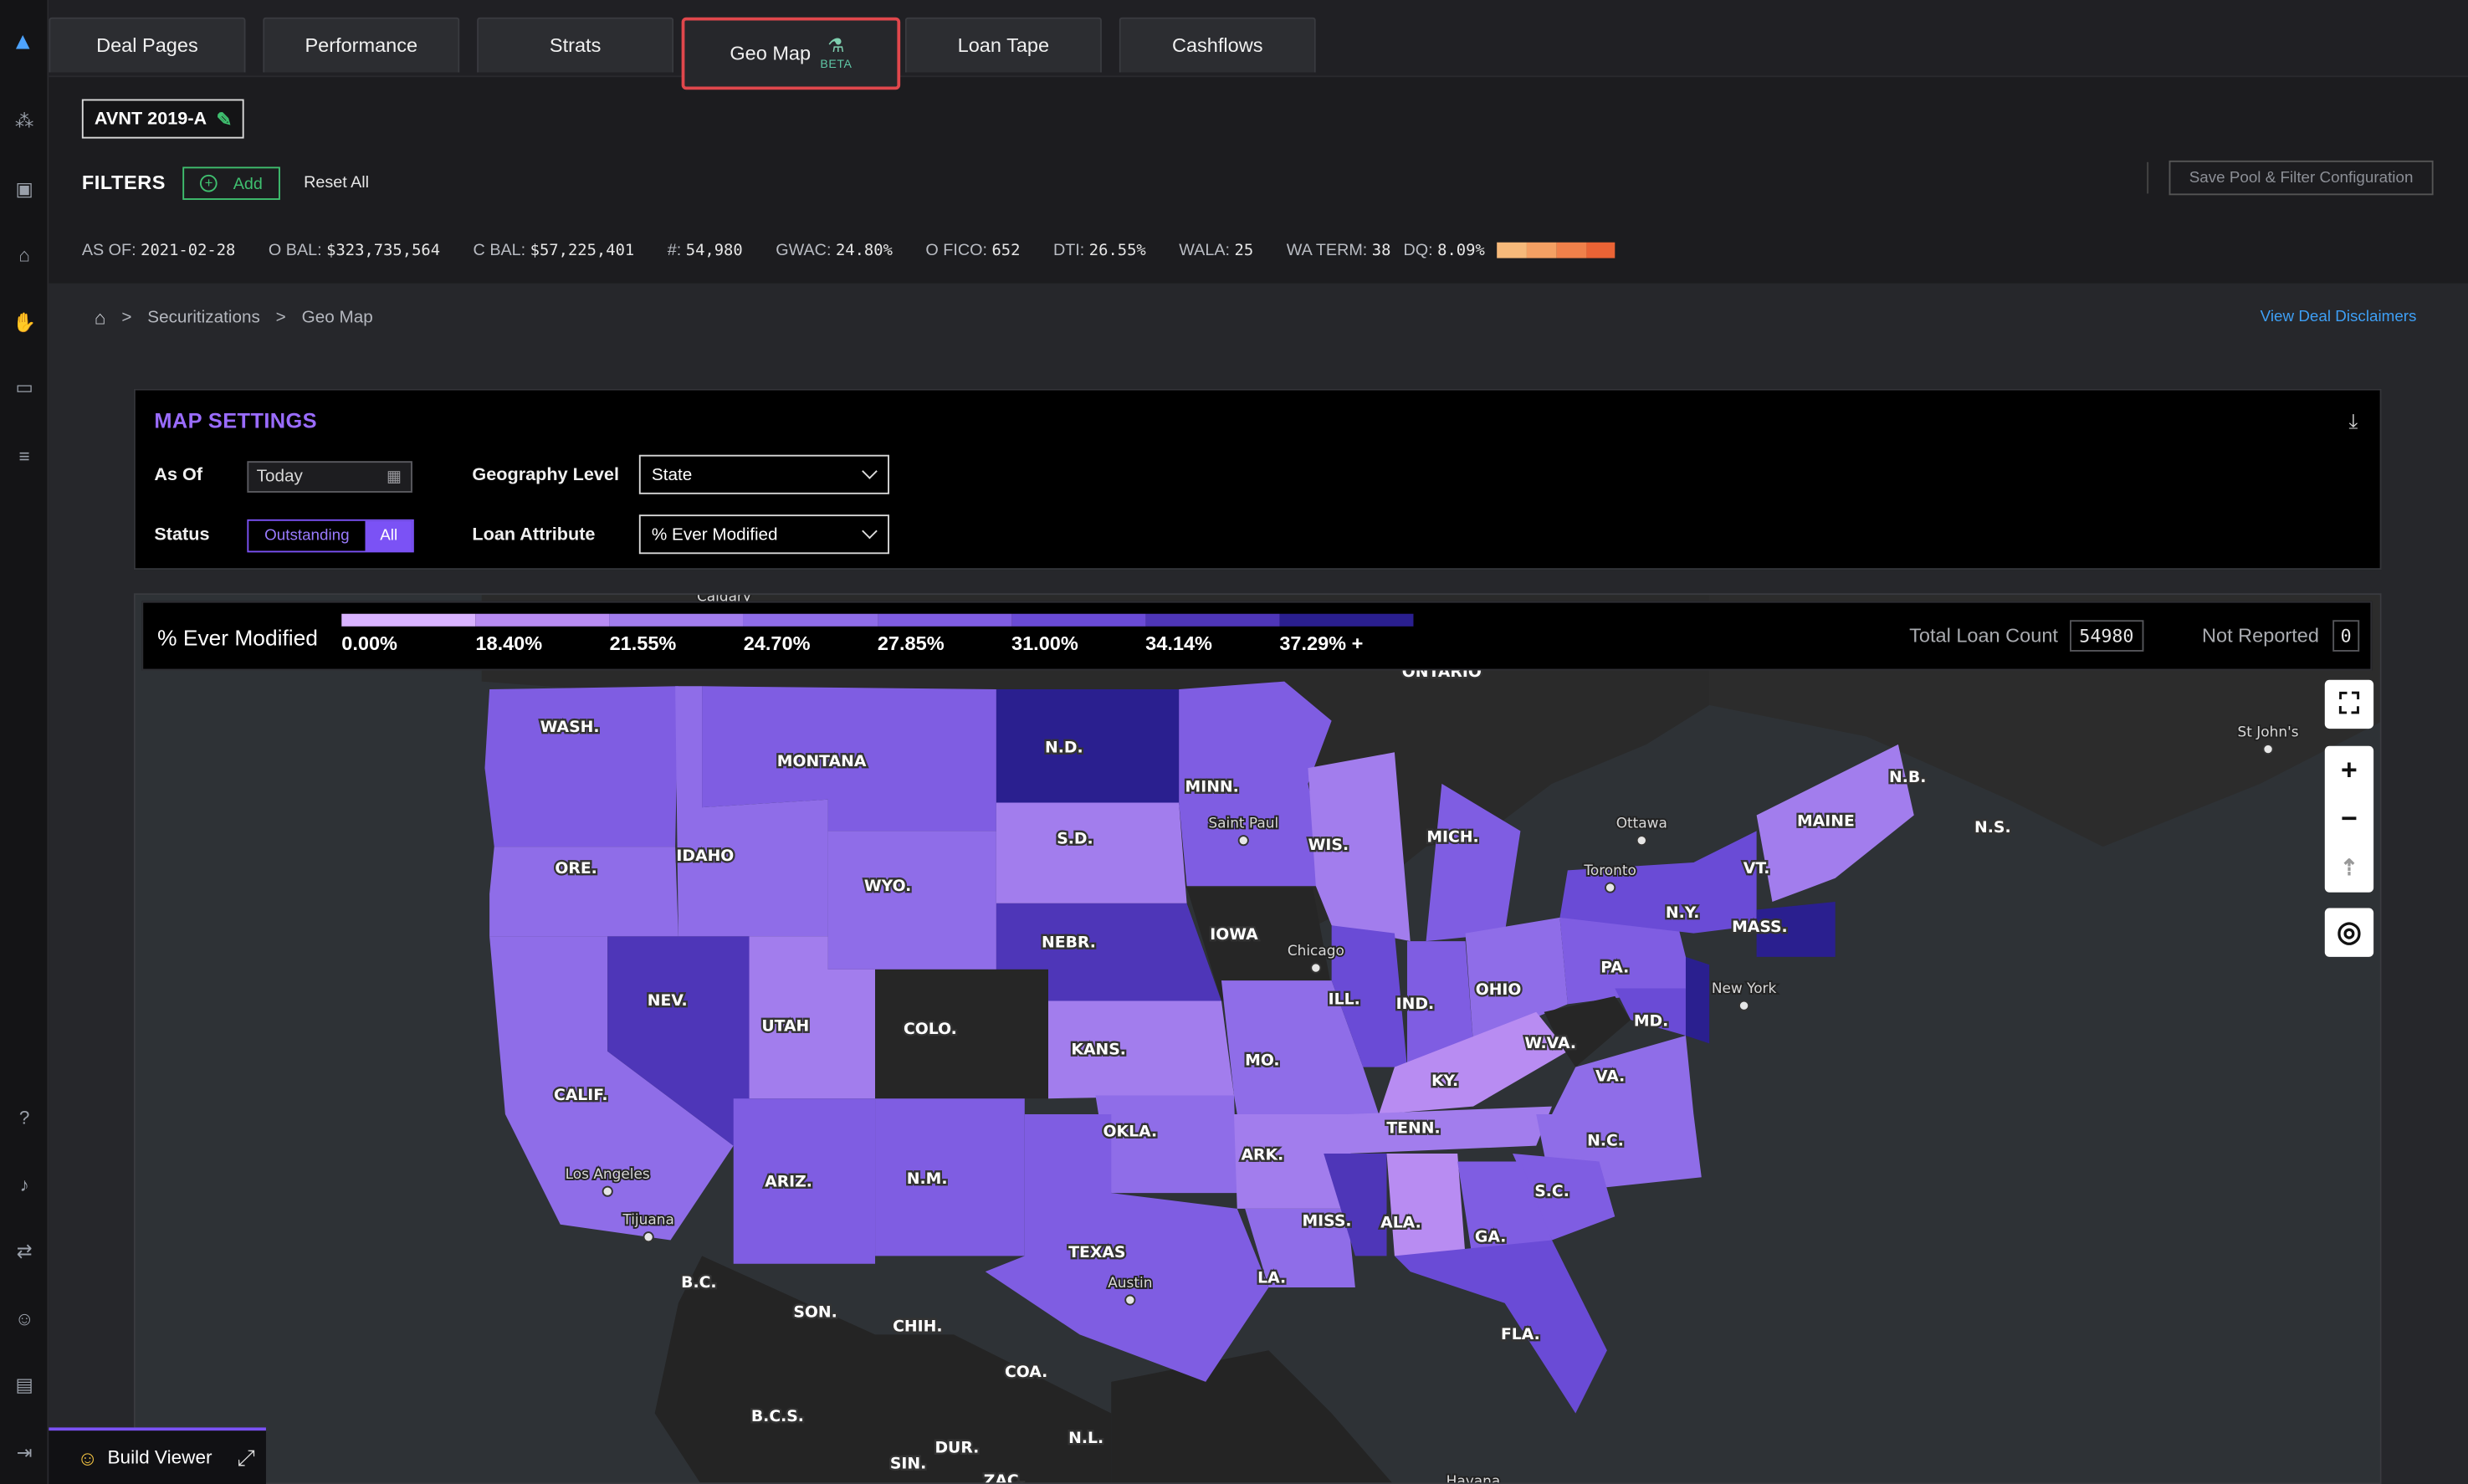  What do you see at coordinates (148, 45) in the screenshot?
I see `tab-deal-pages: Deal Pages` at bounding box center [148, 45].